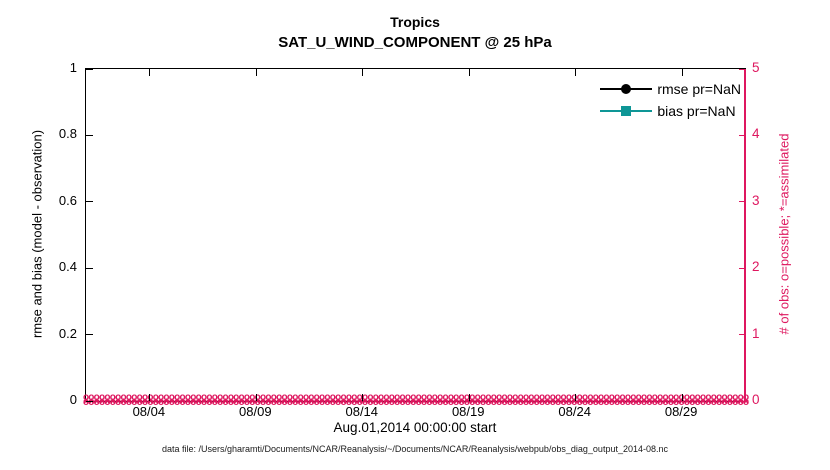 This screenshot has width=830, height=470. Describe the element at coordinates (574, 411) in the screenshot. I see `x-tick-label: 08/24` at that location.